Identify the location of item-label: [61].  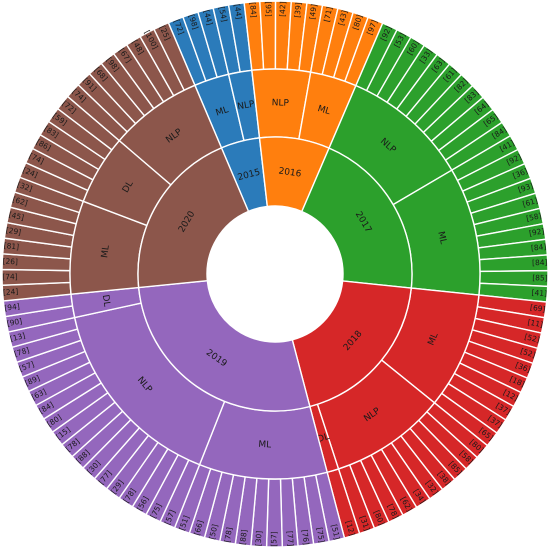
(530, 202).